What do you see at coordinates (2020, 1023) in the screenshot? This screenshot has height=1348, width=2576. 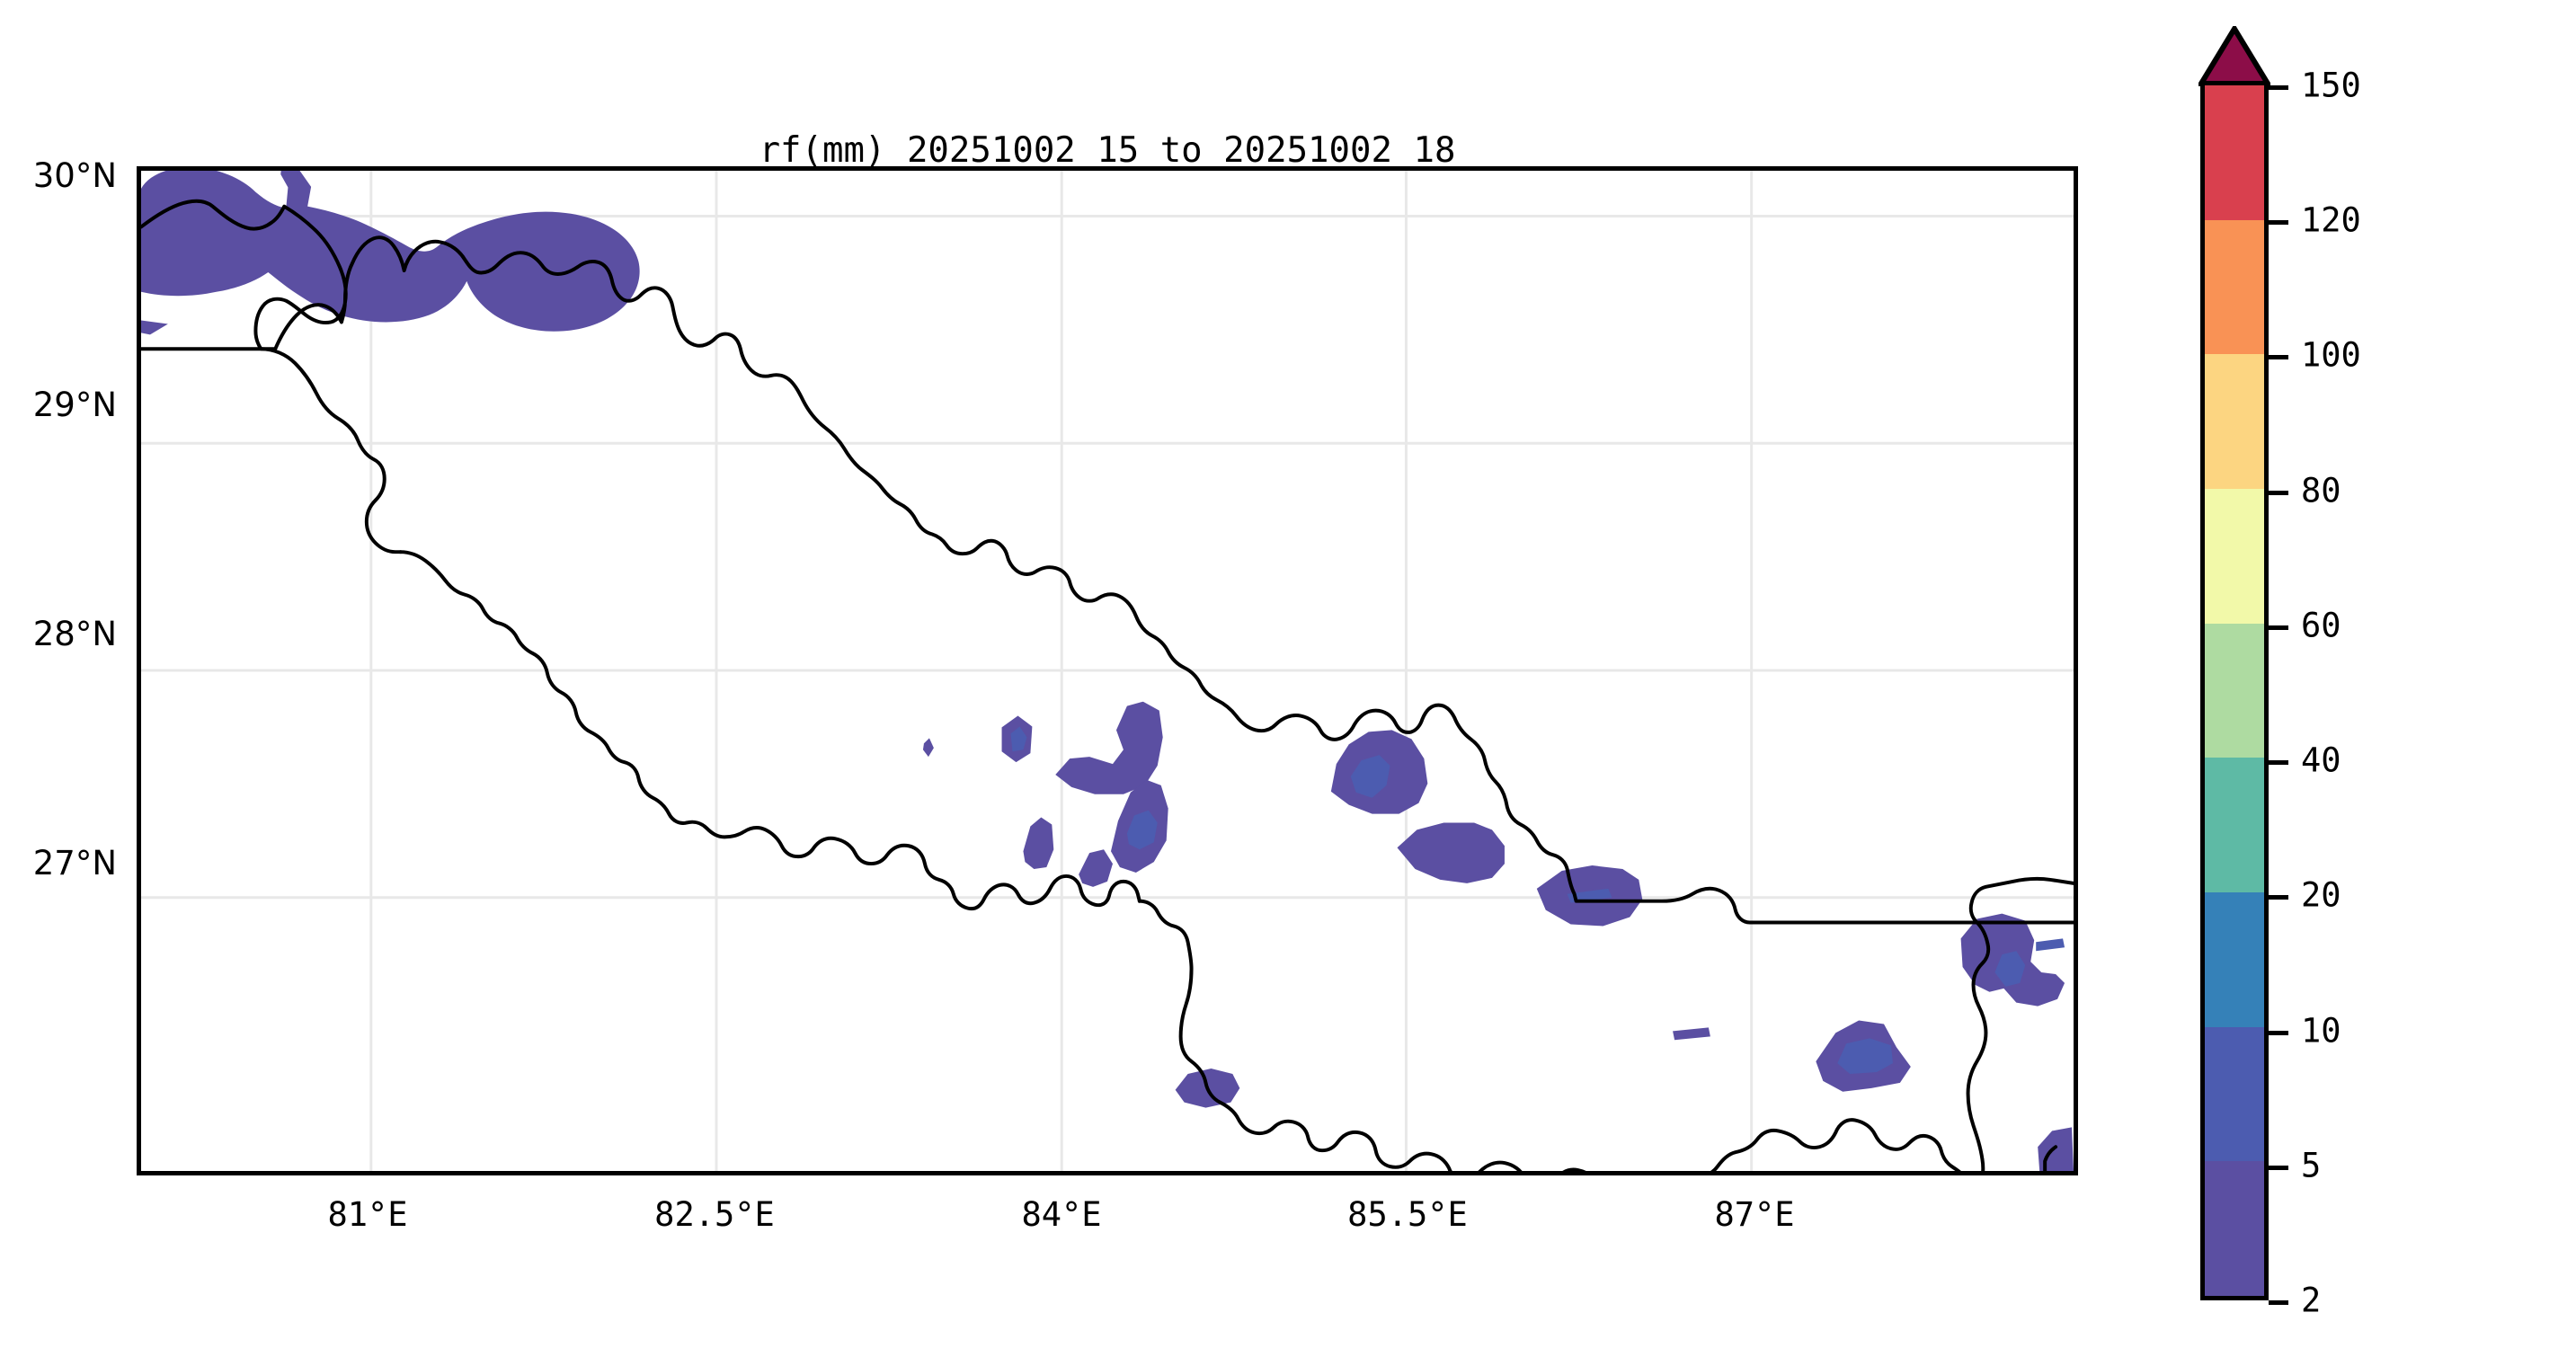 I see `nepal-border-east-path` at bounding box center [2020, 1023].